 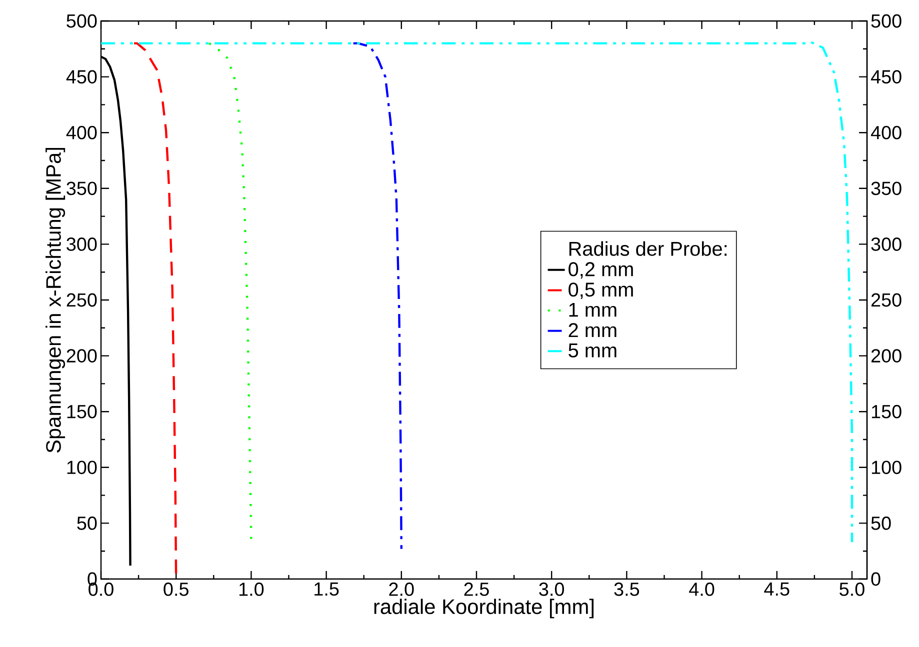 What do you see at coordinates (881, 523) in the screenshot?
I see `y2-tick-label: 50` at bounding box center [881, 523].